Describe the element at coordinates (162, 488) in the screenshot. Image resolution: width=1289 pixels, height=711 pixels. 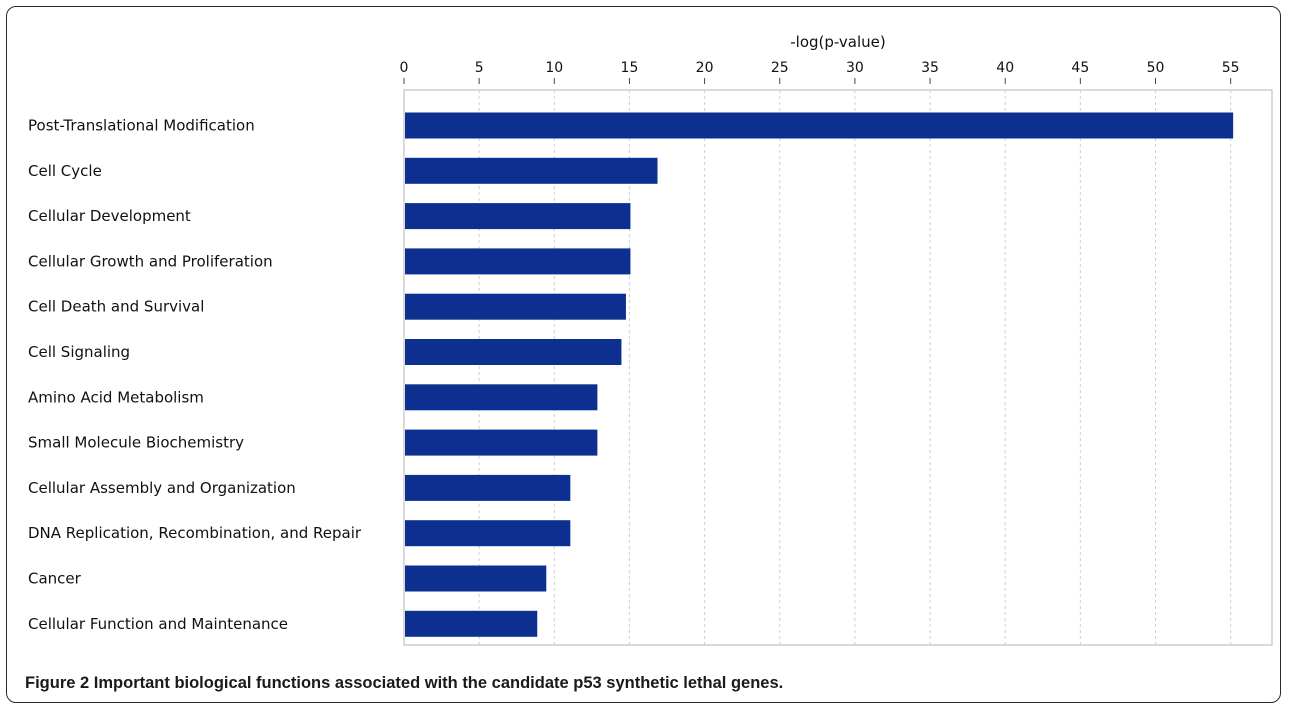
I see `category-label: Cellular Assembly and Organization` at that location.